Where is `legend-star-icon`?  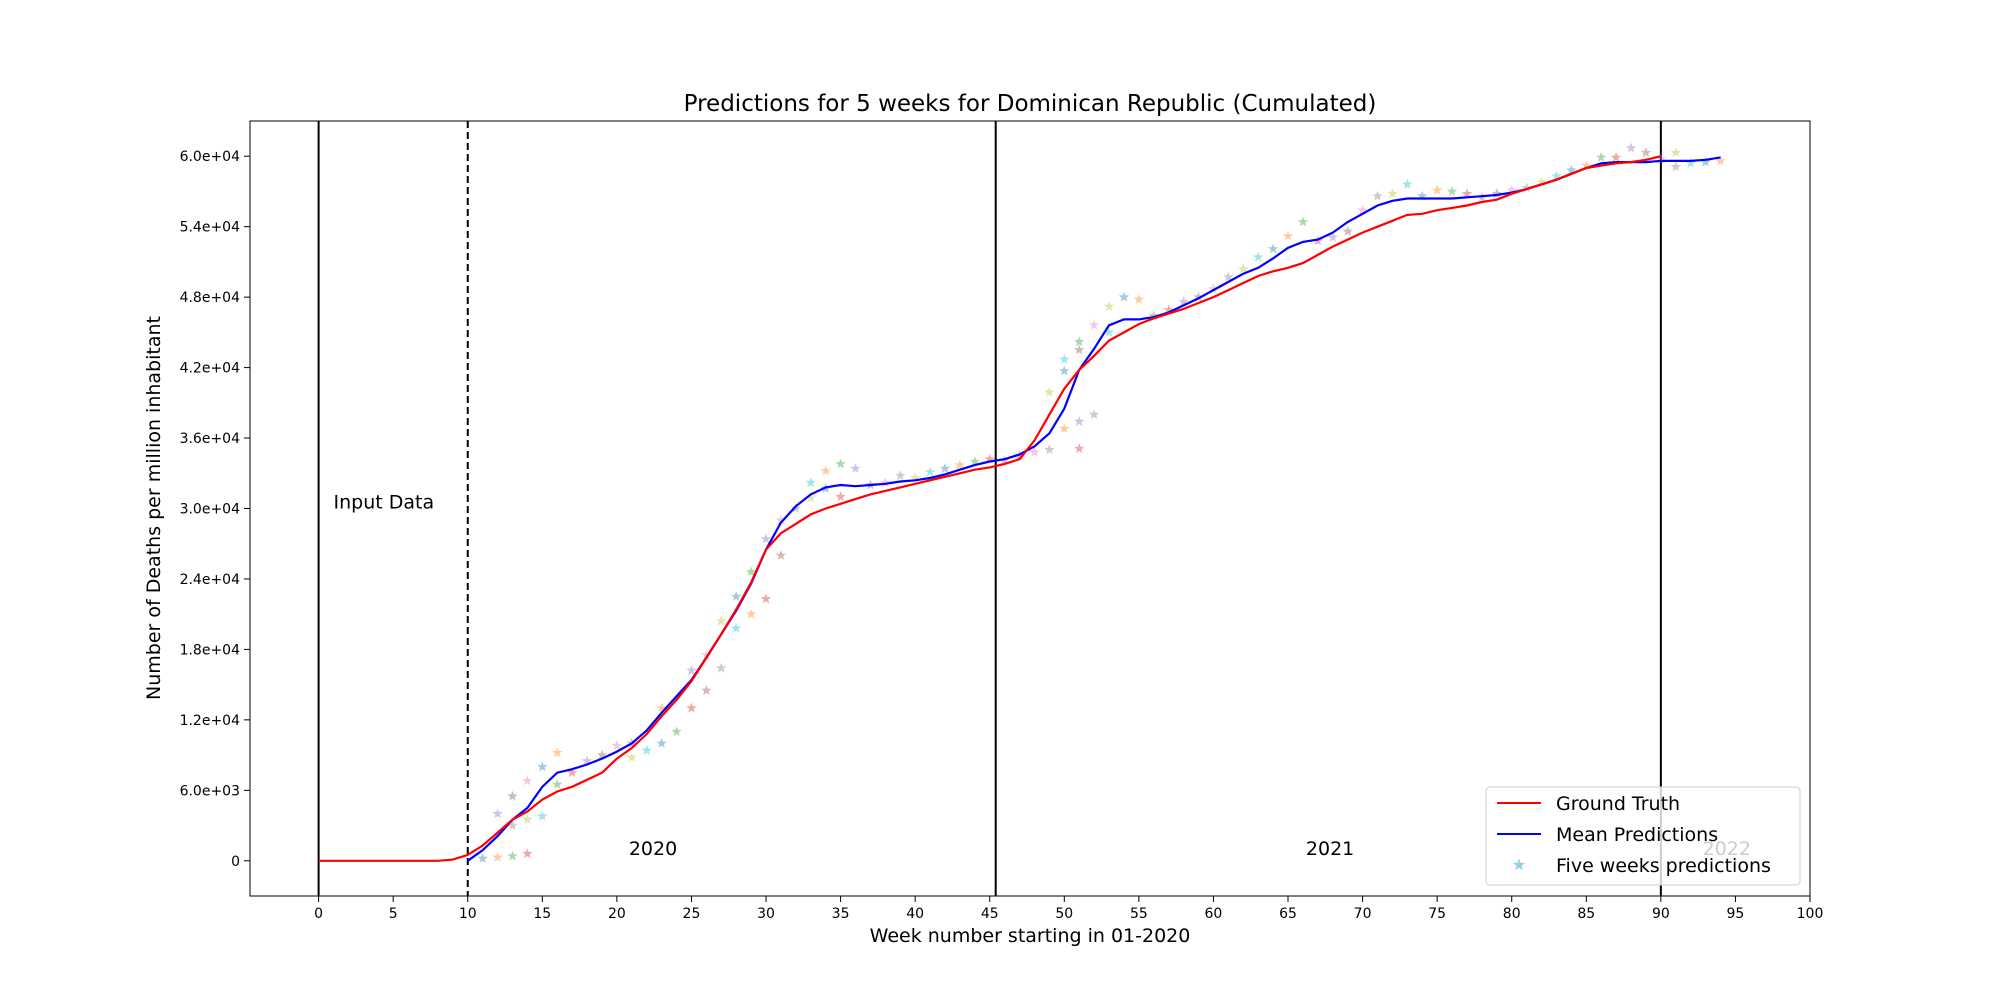
legend-star-icon is located at coordinates (1519, 864).